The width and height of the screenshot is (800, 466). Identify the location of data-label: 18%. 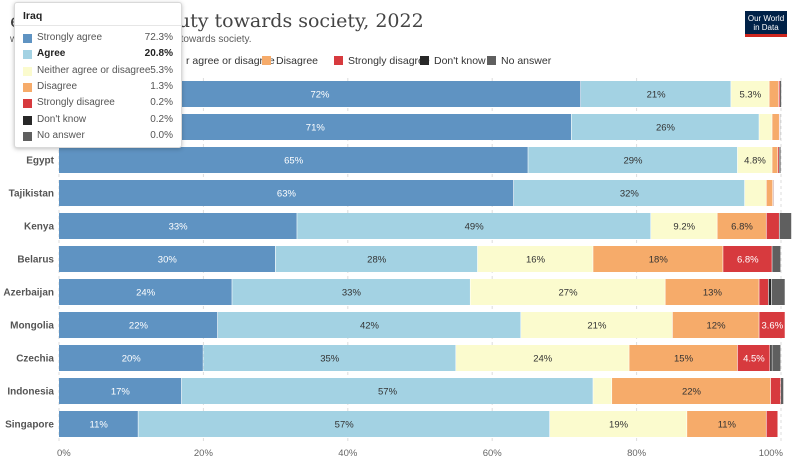
(659, 260).